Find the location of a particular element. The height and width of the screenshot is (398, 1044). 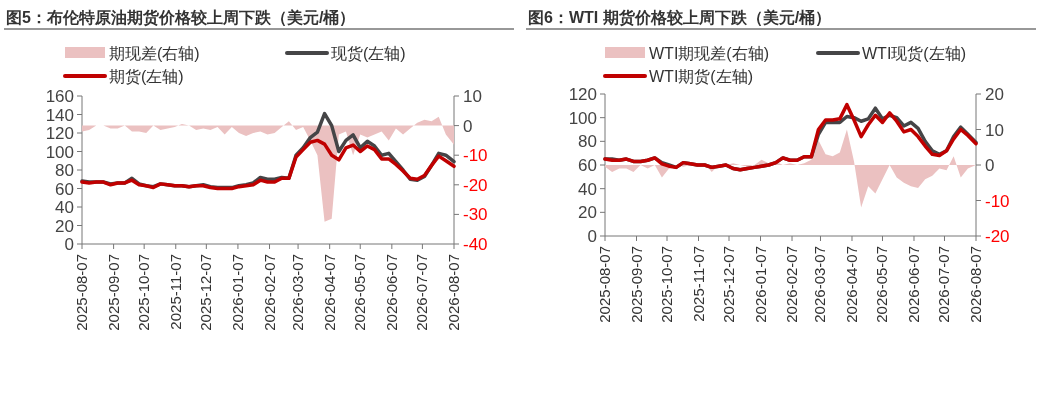

y2-tick-label: -30 is located at coordinates (475, 215).